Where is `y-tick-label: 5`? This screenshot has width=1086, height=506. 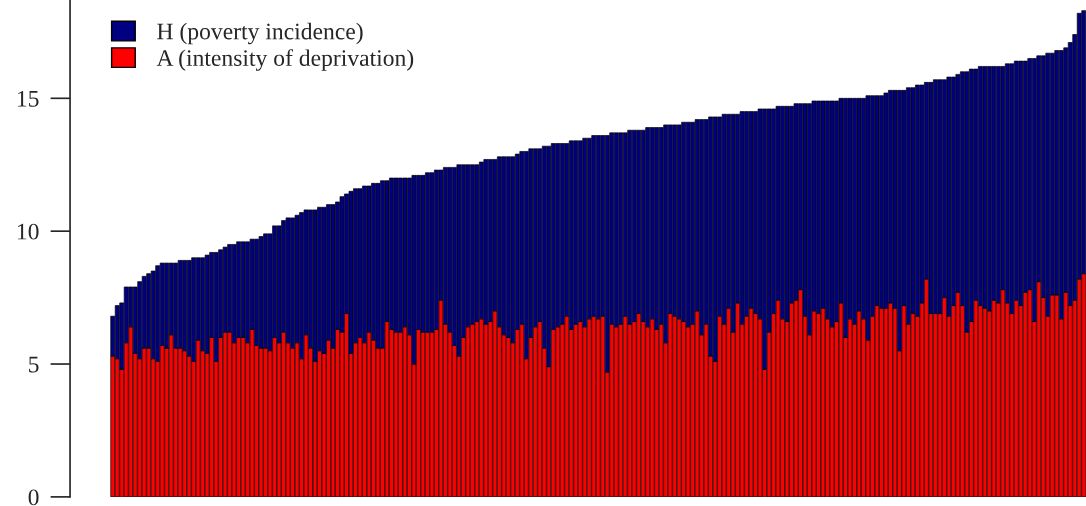 y-tick-label: 5 is located at coordinates (34, 364).